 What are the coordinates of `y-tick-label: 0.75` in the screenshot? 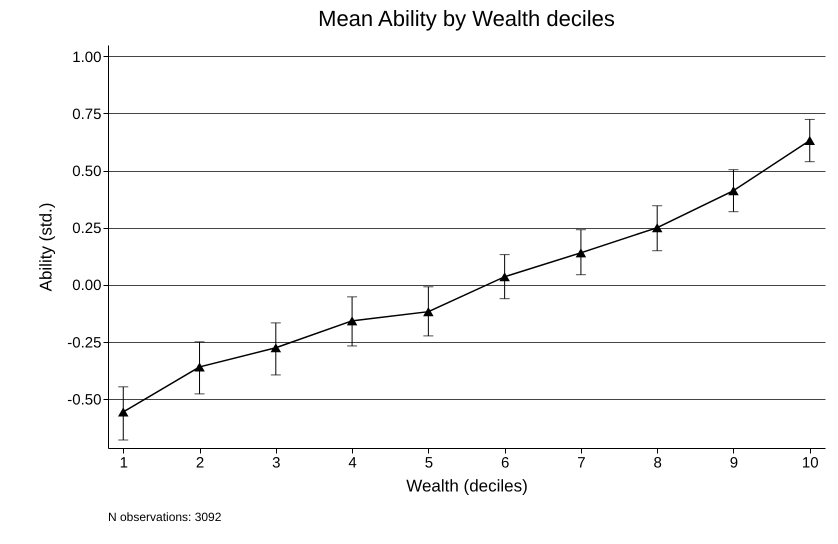 It's located at (87, 114).